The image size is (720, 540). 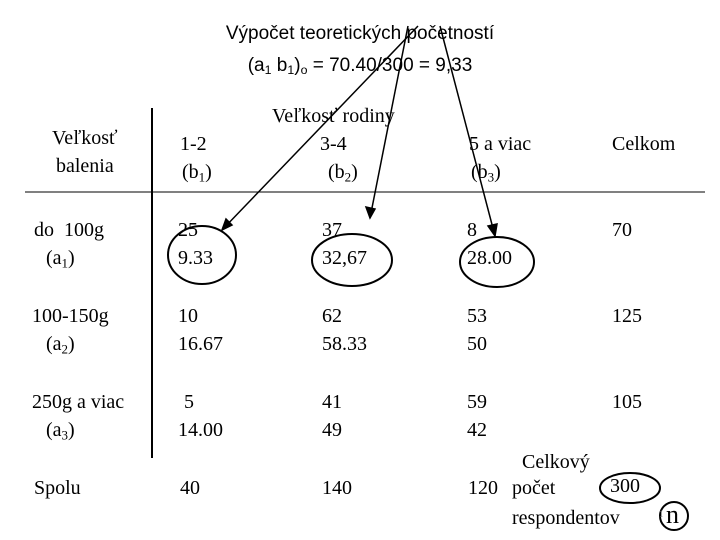 What do you see at coordinates (189, 402) in the screenshot?
I see `observed: 5` at bounding box center [189, 402].